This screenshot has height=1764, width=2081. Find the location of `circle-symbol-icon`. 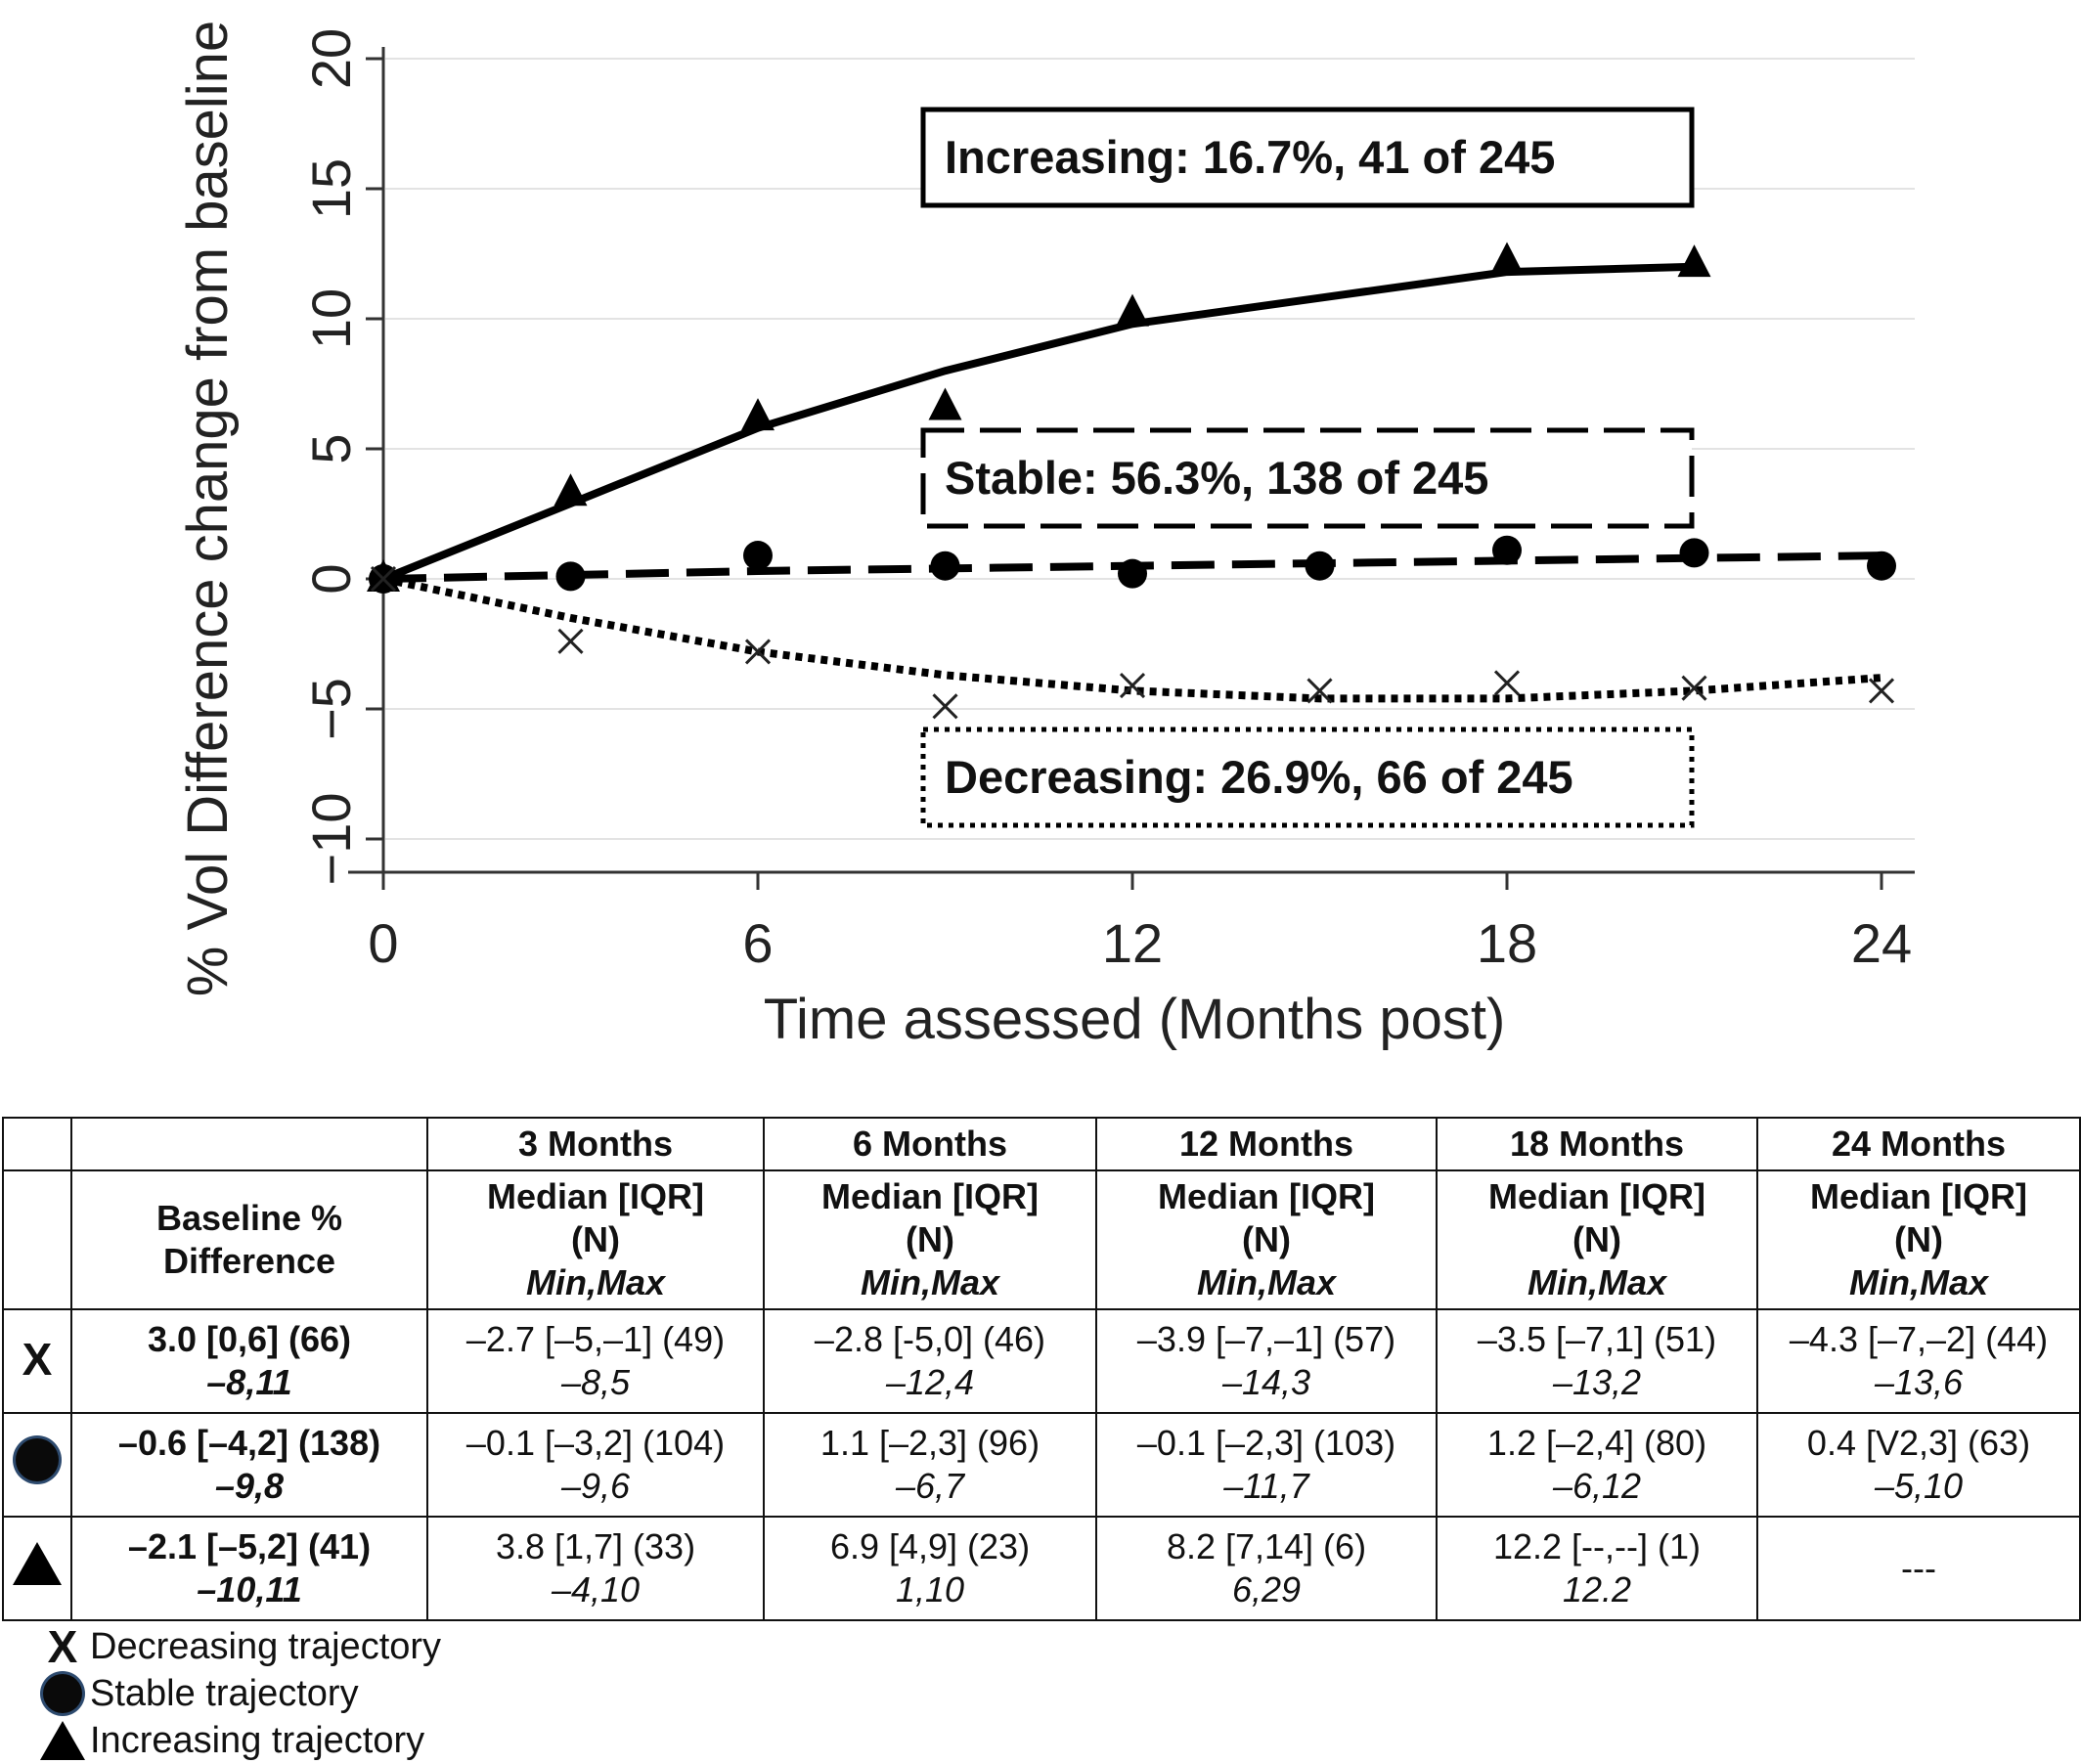

circle-symbol-icon is located at coordinates (37, 1465).